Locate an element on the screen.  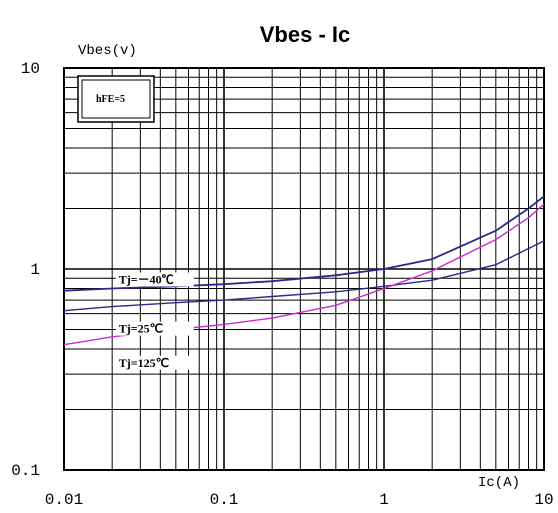
y-tick-label: 0.1 is located at coordinates (25, 471).